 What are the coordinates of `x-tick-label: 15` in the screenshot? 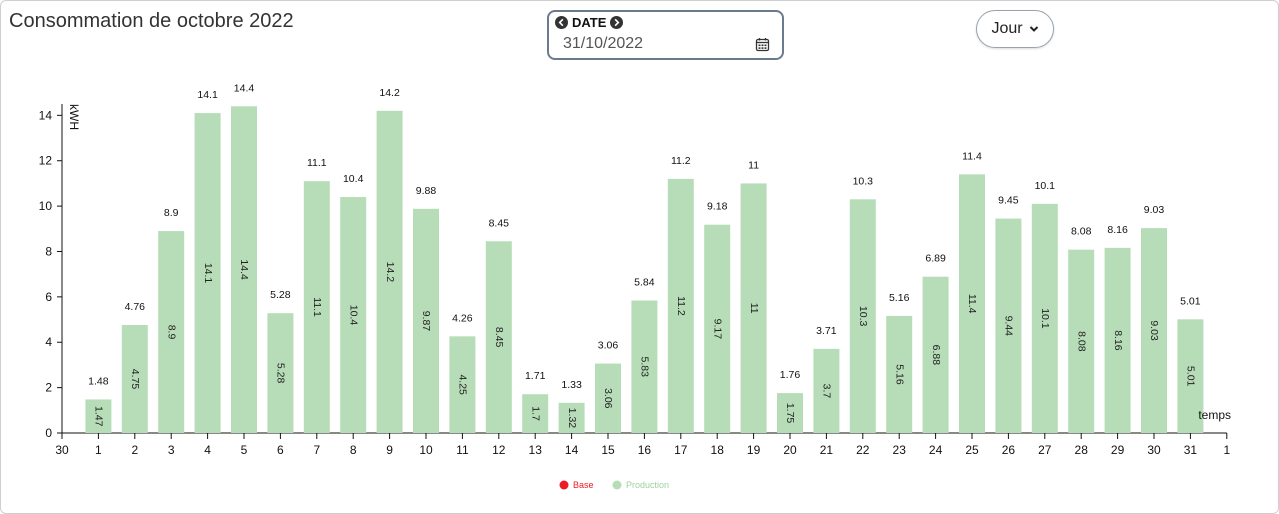 It's located at (608, 450).